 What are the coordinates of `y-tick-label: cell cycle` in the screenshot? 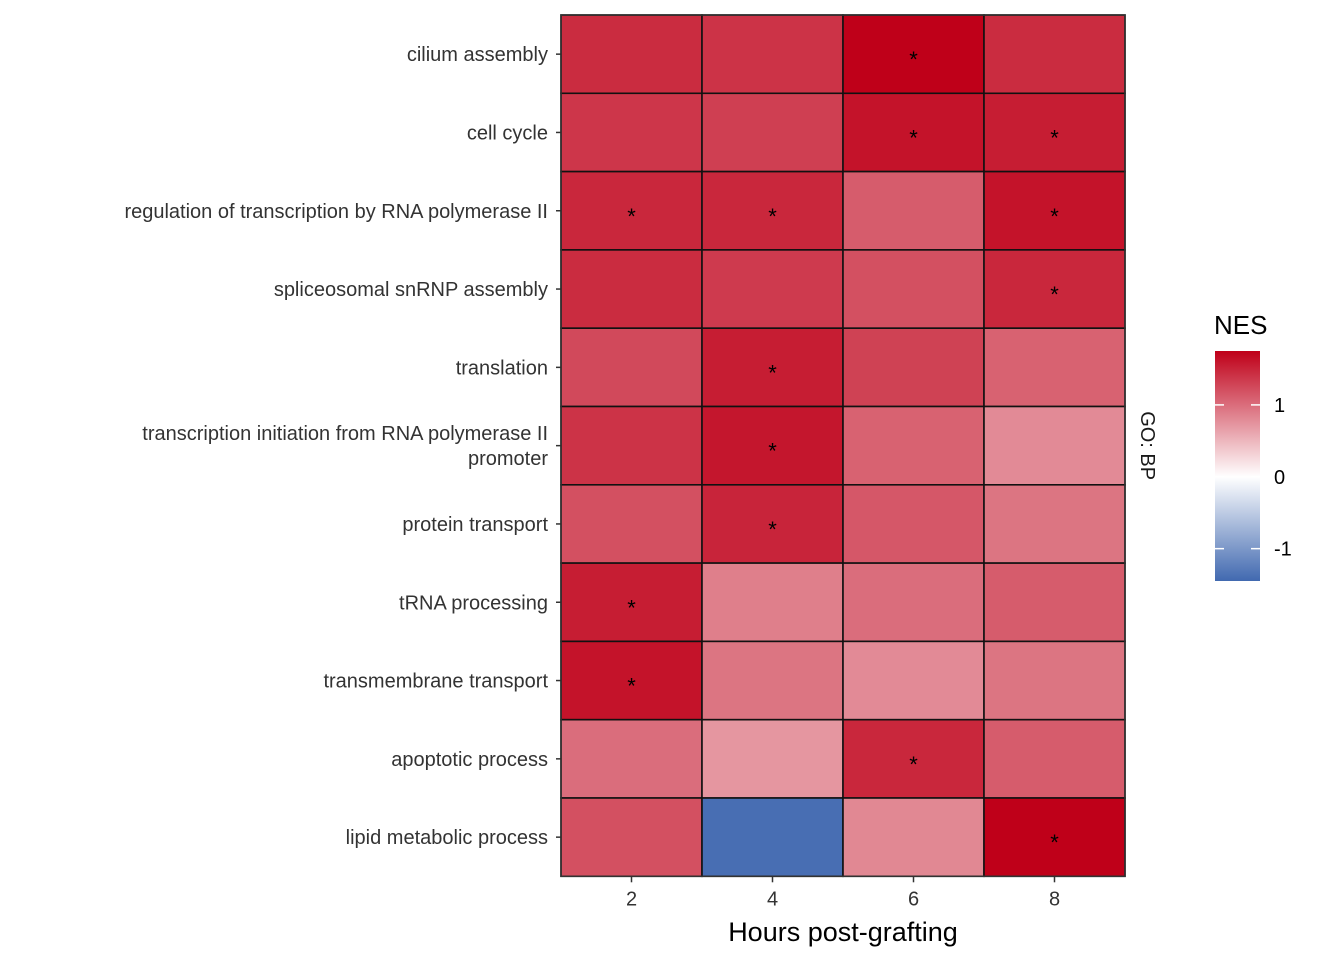 It's located at (507, 133).